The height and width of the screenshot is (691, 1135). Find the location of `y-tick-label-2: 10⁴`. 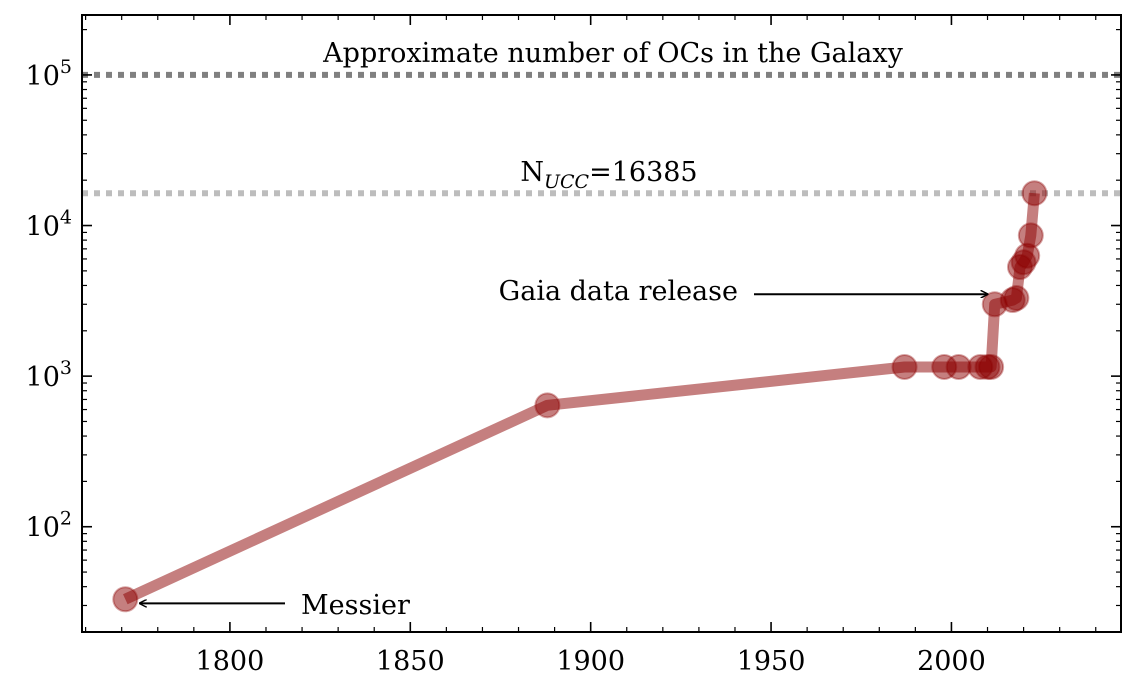

y-tick-label-2: 10⁴ is located at coordinates (49, 225).